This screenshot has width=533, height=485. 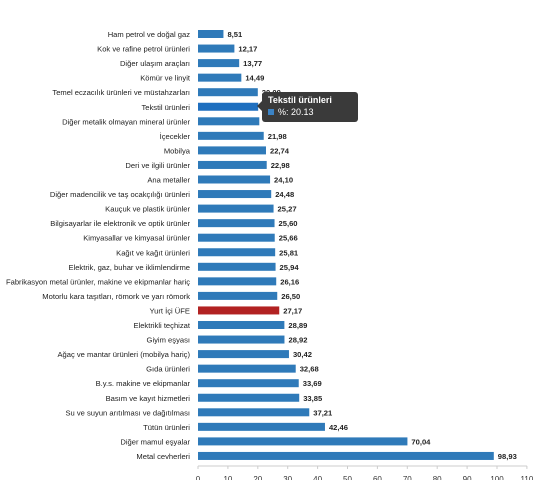 I want to click on x-tick-label: 30, so click(x=287, y=477).